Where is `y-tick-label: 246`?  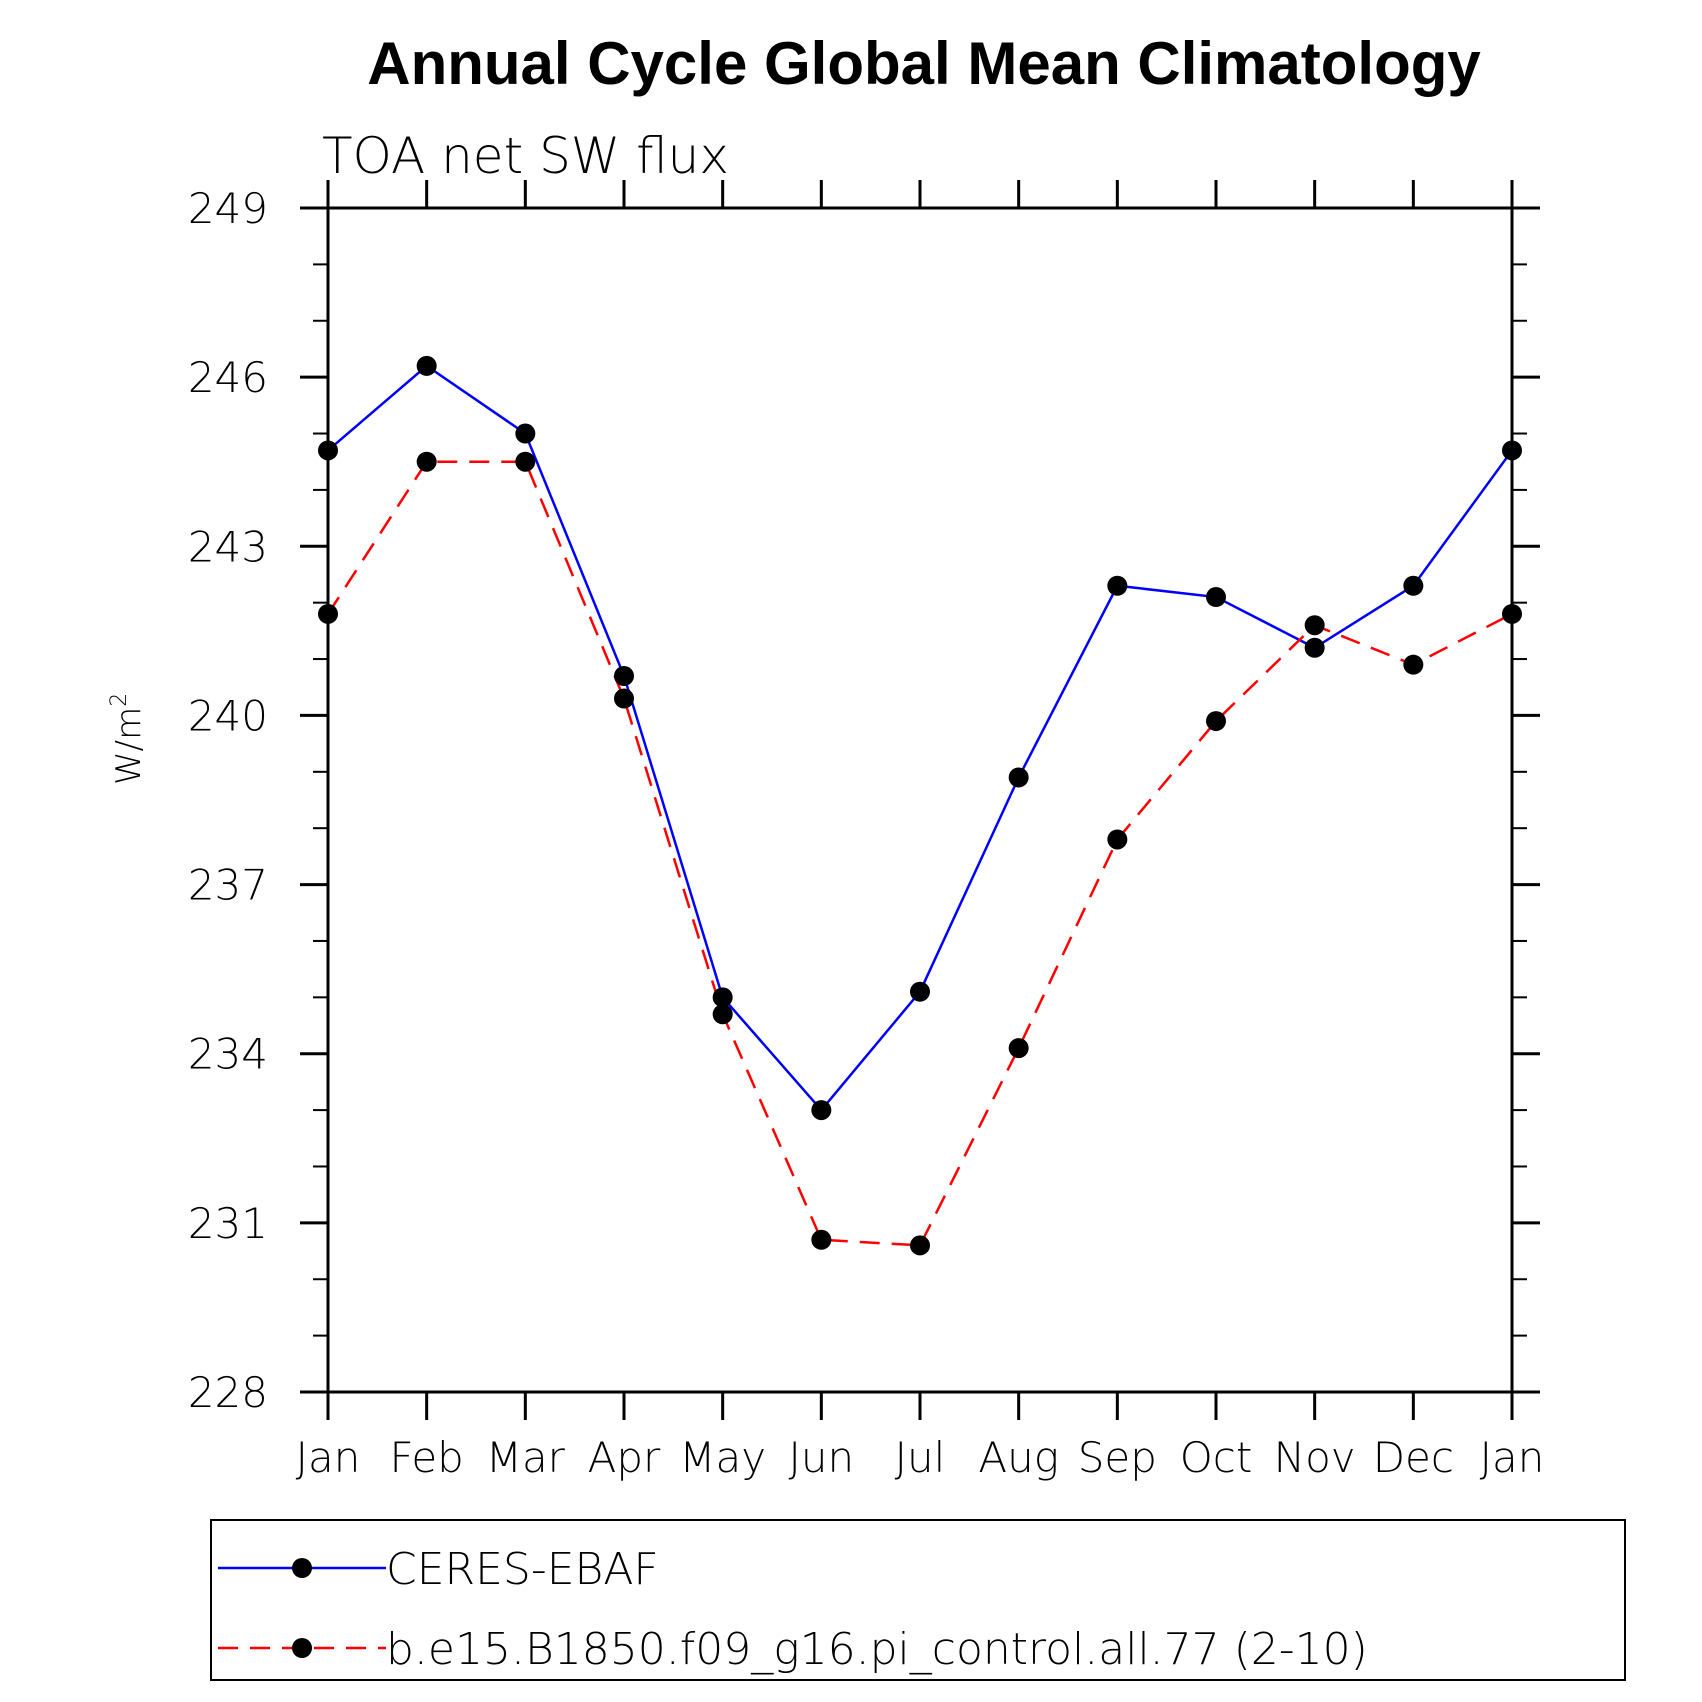
y-tick-label: 246 is located at coordinates (228, 377).